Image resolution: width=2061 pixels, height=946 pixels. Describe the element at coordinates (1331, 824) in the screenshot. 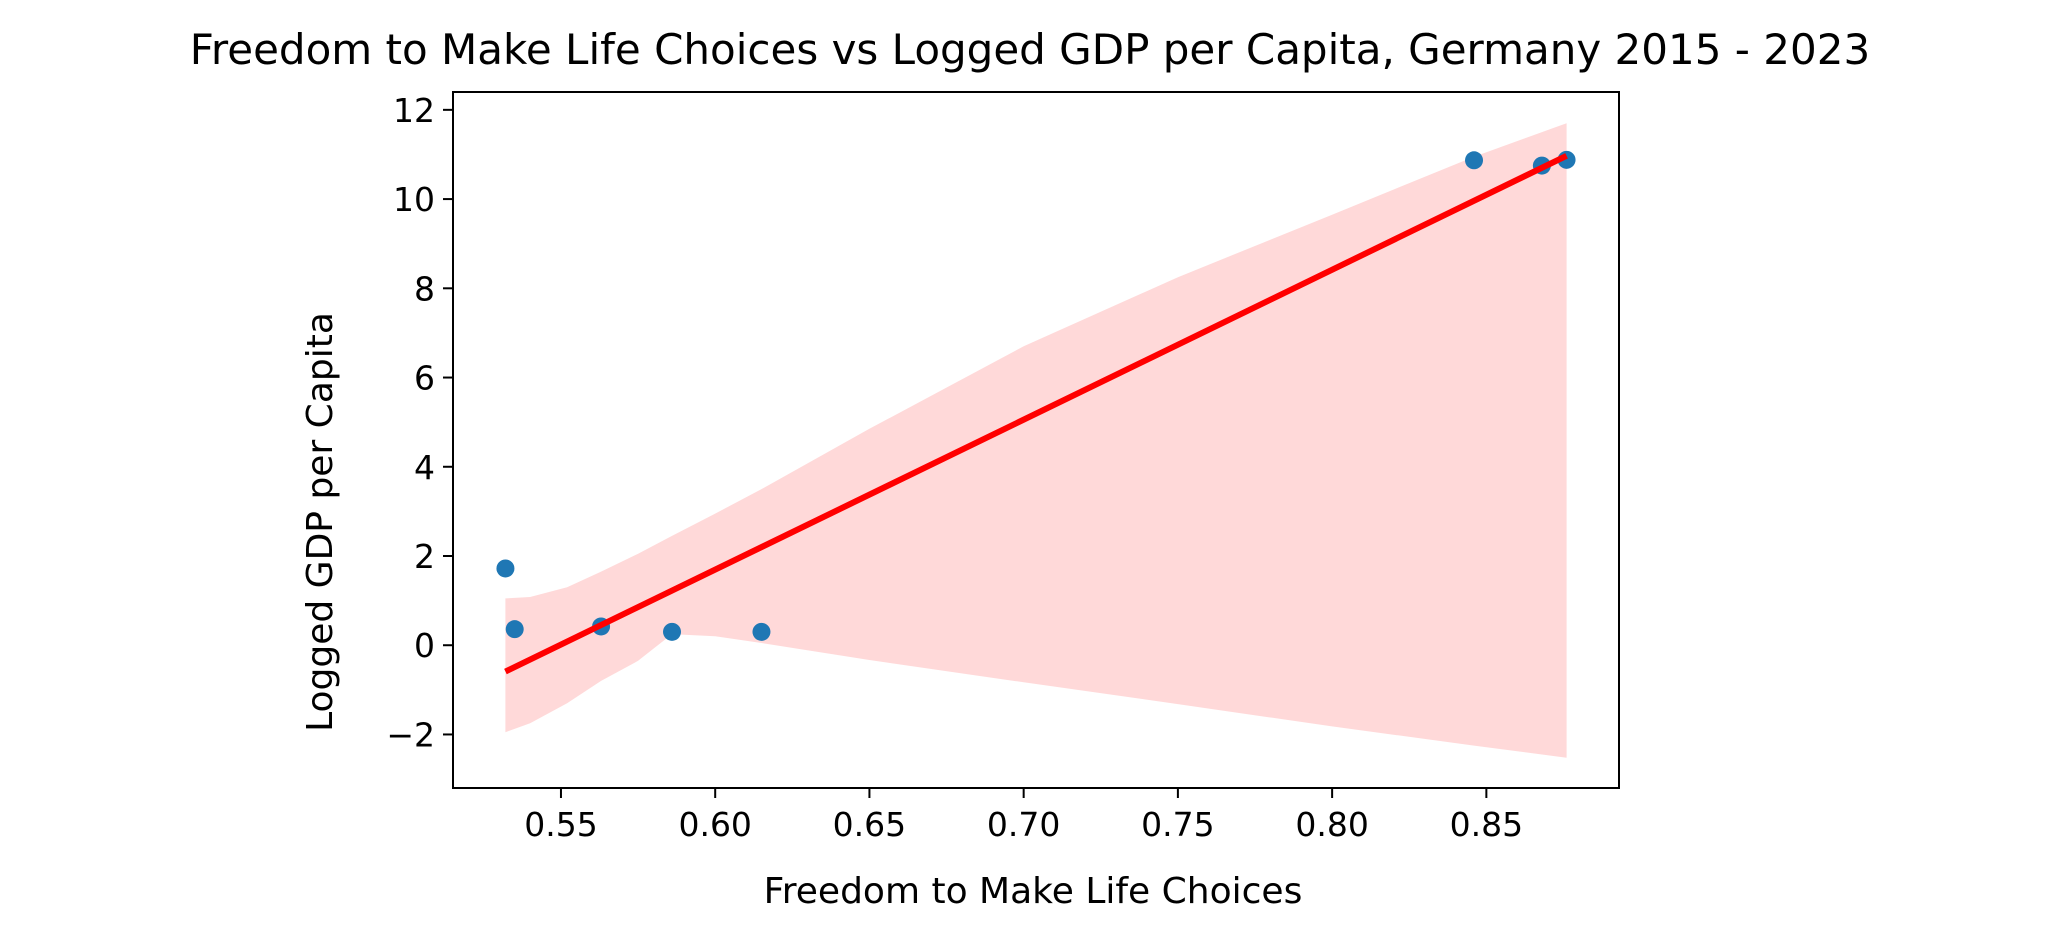

I see `x-tick-label: 0.80` at that location.